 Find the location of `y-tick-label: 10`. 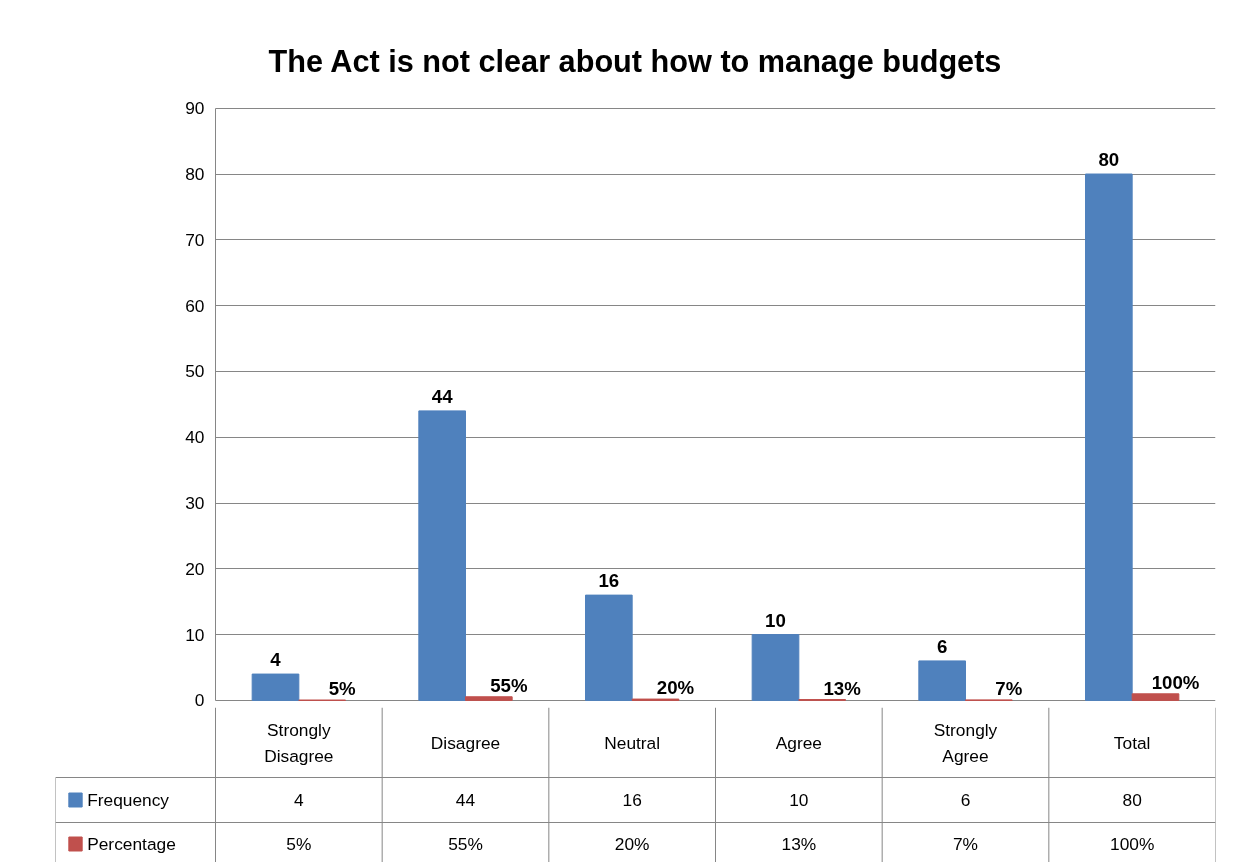

y-tick-label: 10 is located at coordinates (195, 634).